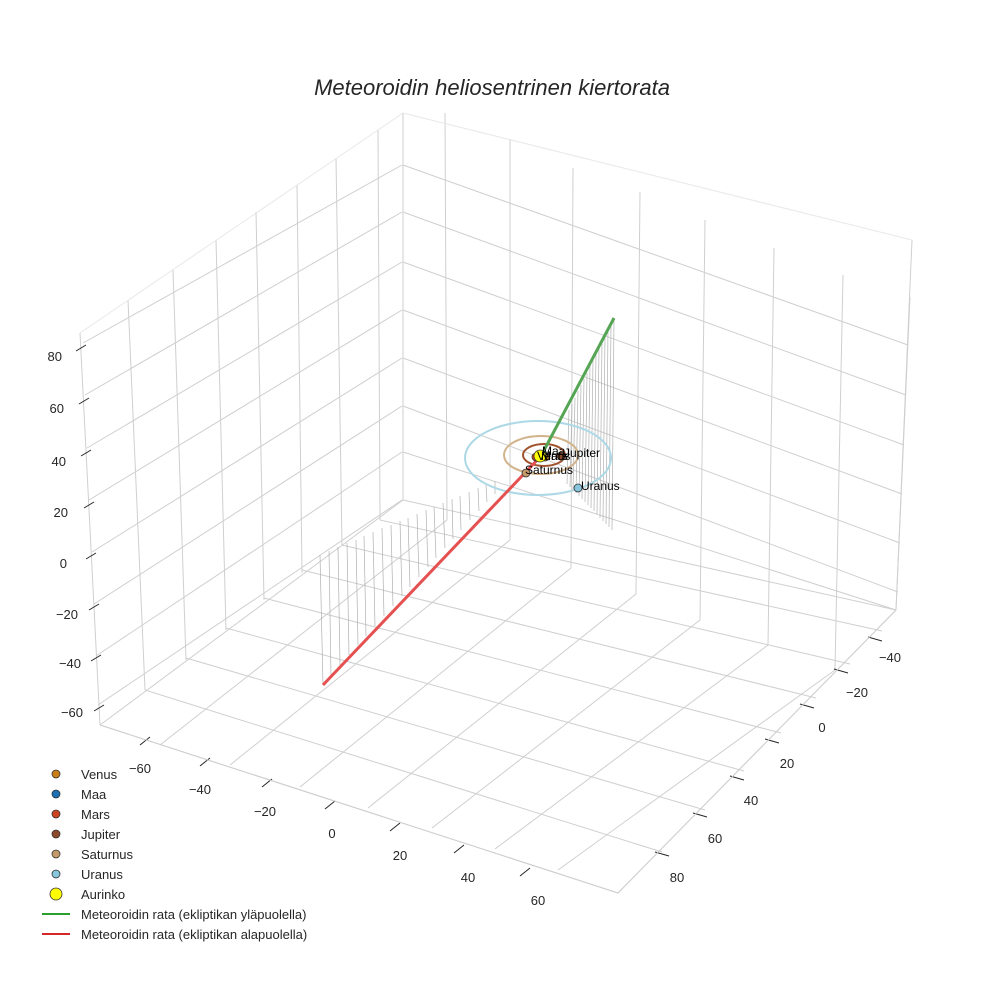 The height and width of the screenshot is (984, 984). What do you see at coordinates (76, 532) in the screenshot?
I see `z-axis: 80 60 40 20 0 −20 −40 −60` at bounding box center [76, 532].